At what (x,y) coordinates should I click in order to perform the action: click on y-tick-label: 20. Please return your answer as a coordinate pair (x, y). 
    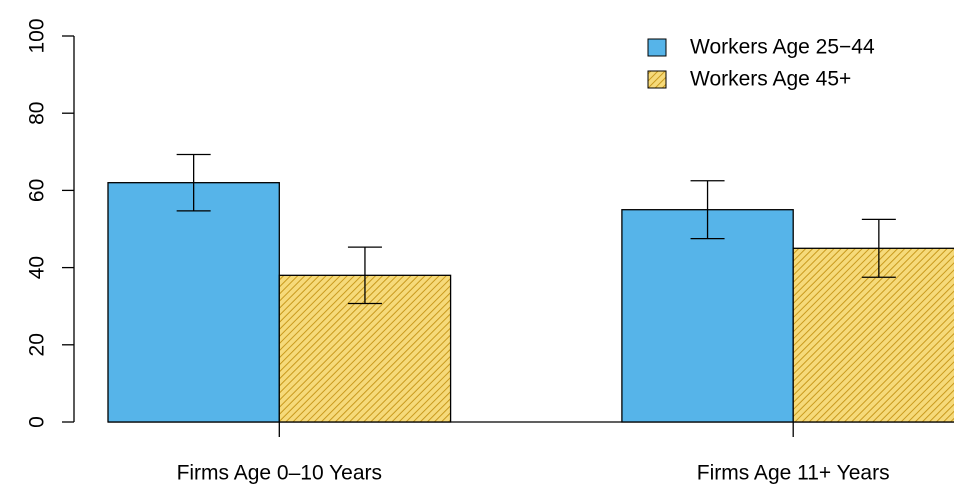
    Looking at the image, I should click on (37, 344).